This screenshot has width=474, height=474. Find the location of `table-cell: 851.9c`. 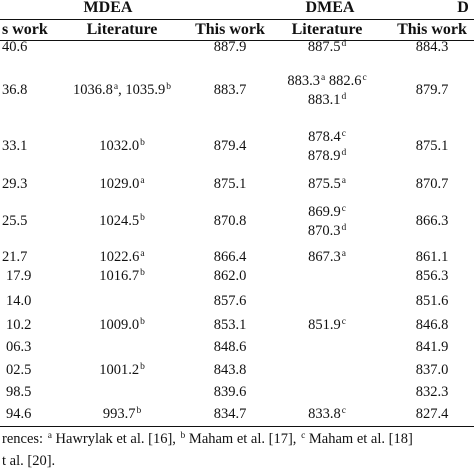

table-cell: 851.9c is located at coordinates (327, 325).